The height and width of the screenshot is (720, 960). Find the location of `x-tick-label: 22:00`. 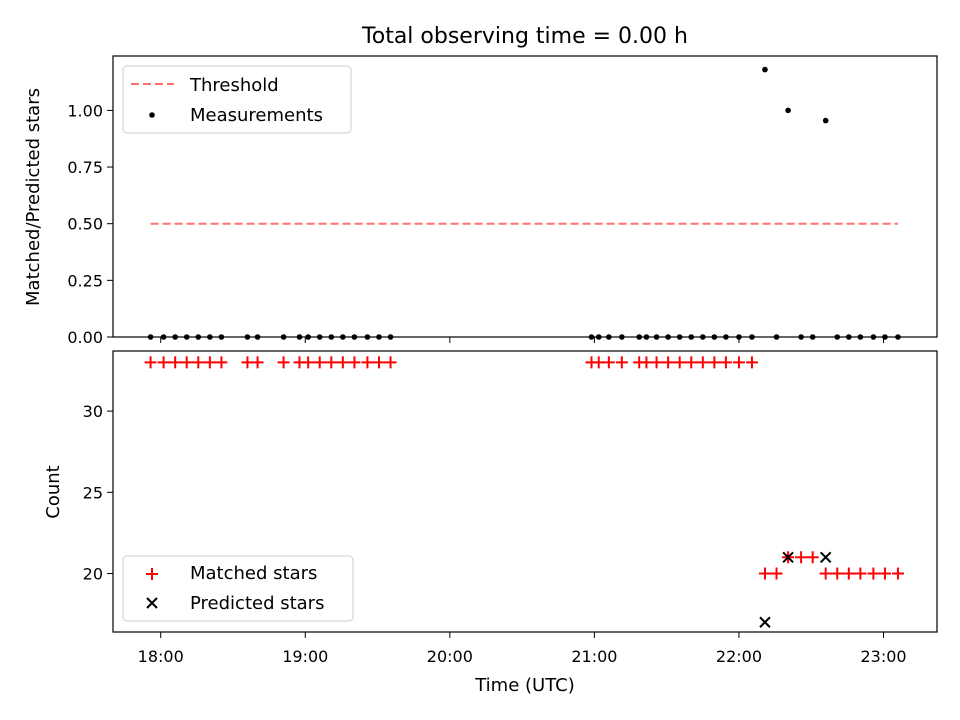

x-tick-label: 22:00 is located at coordinates (739, 656).